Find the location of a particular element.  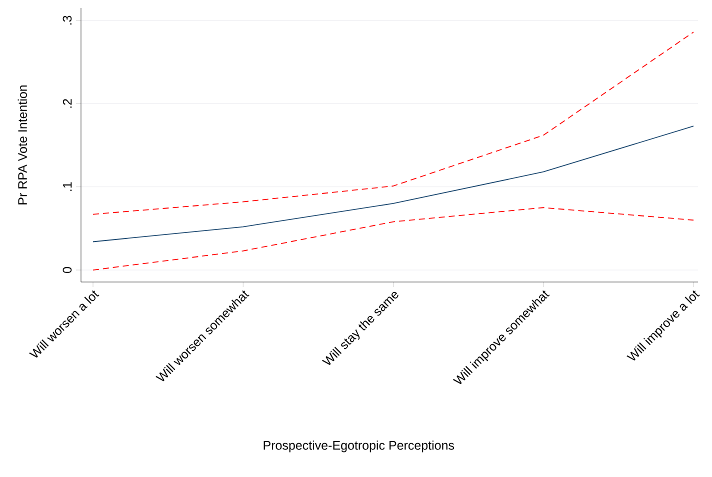

line-series is located at coordinates (393, 238).